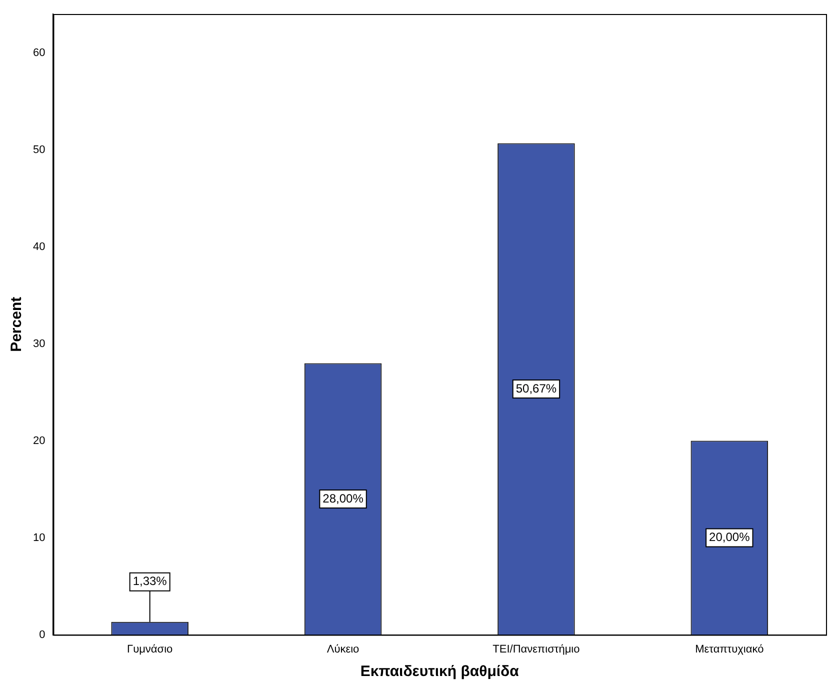  Describe the element at coordinates (729, 537) in the screenshot. I see `data-label: 20,00%` at that location.